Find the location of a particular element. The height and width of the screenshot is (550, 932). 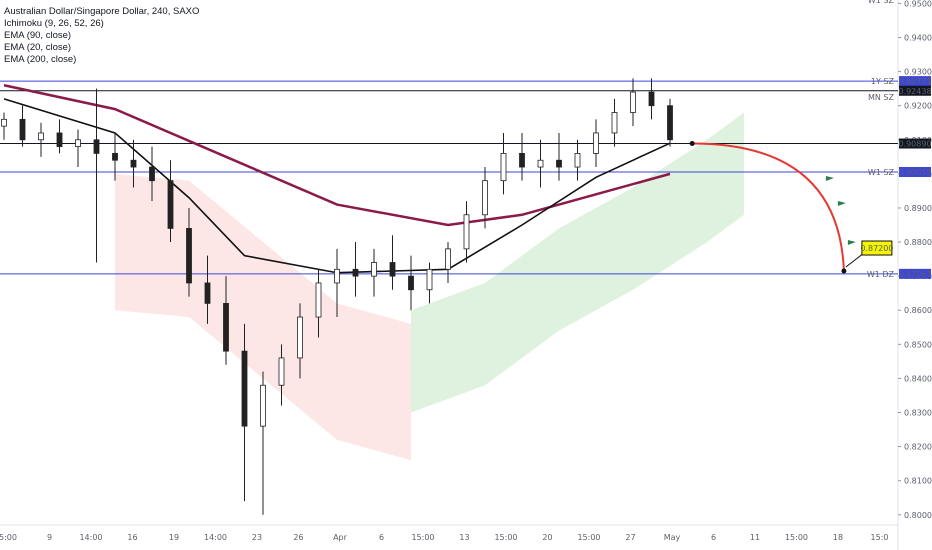

target-box is located at coordinates (877, 248).